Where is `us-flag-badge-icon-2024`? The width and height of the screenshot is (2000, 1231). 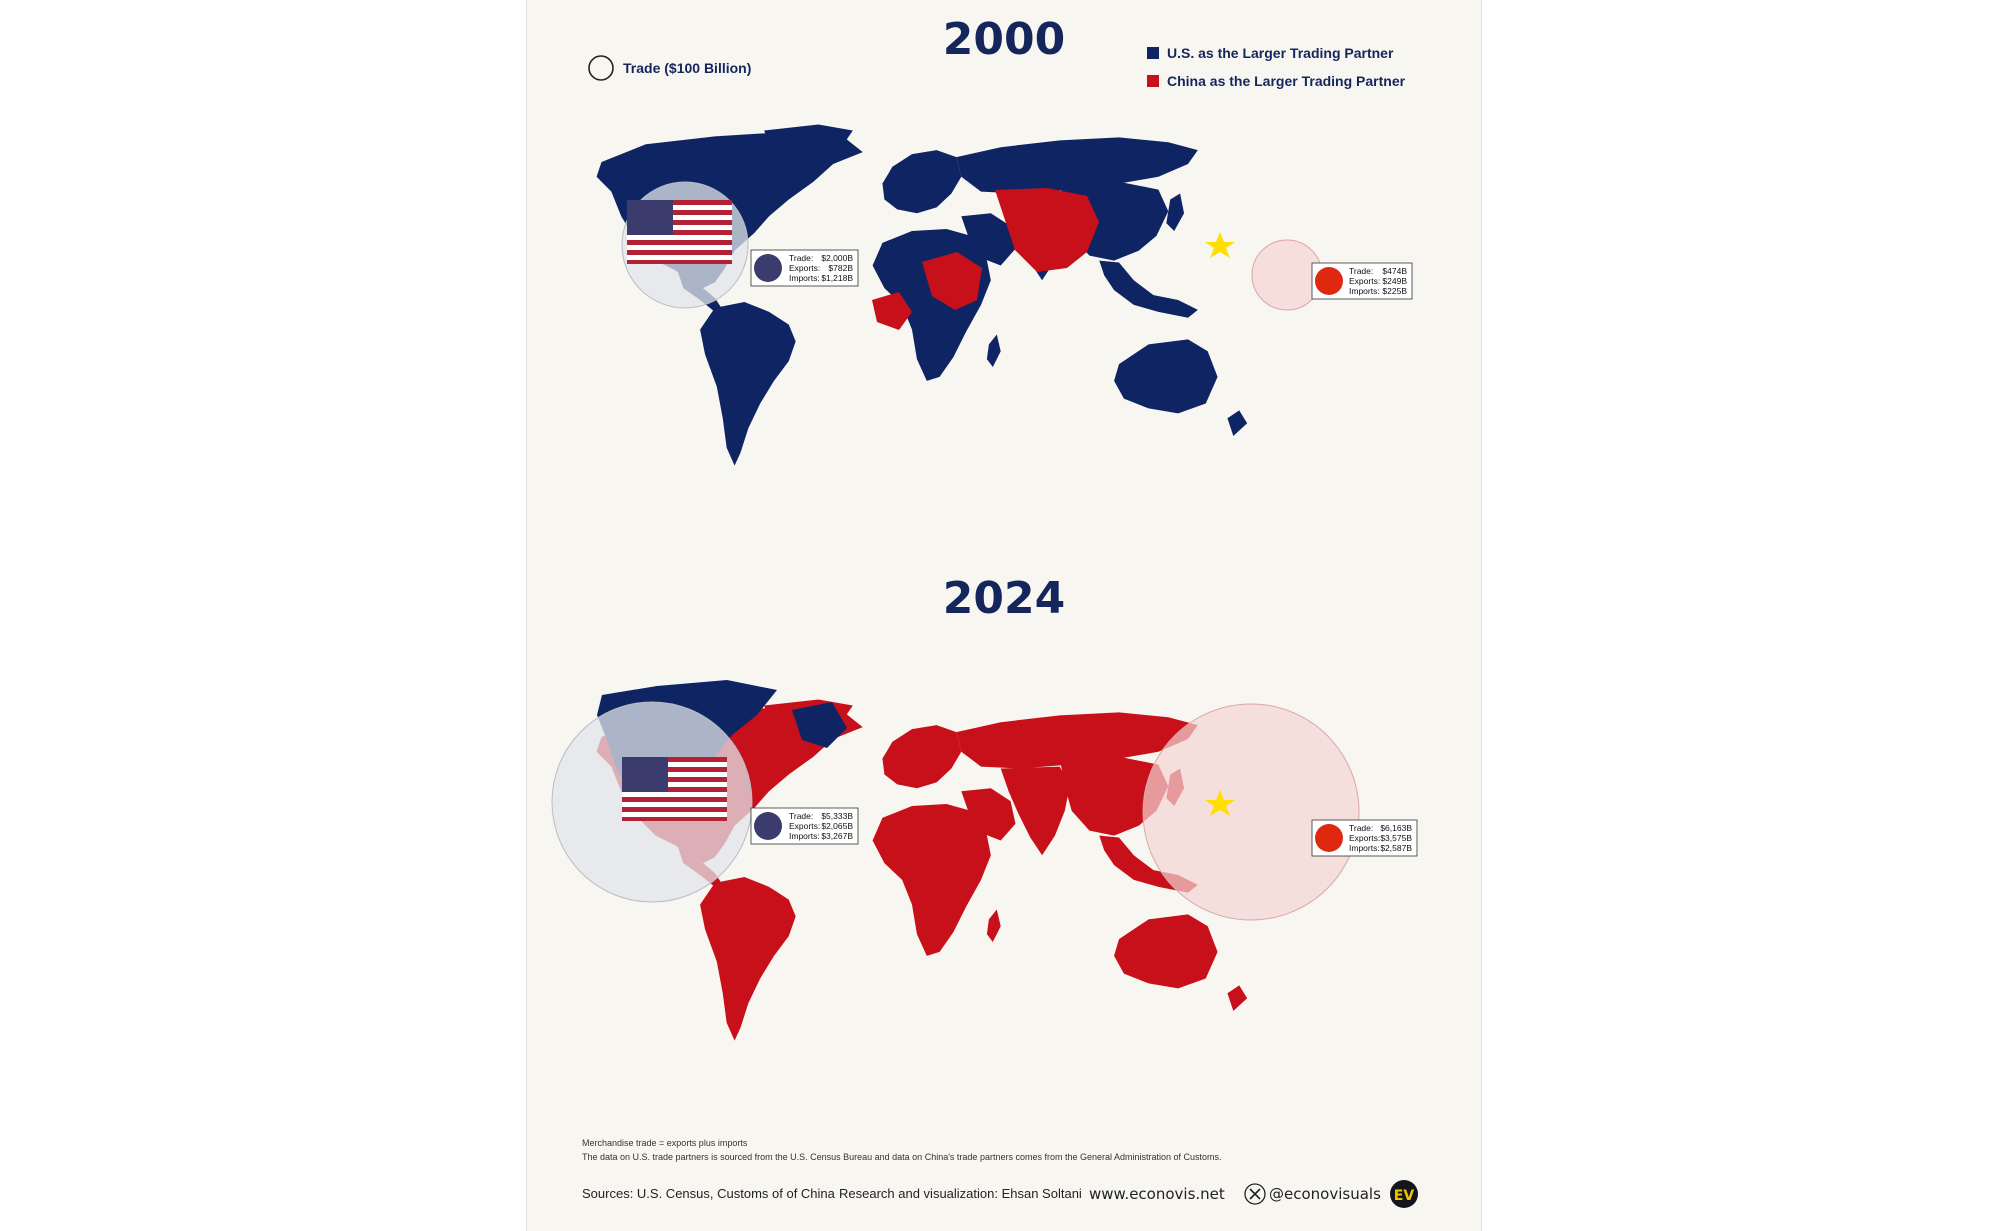 us-flag-badge-icon-2024 is located at coordinates (768, 826).